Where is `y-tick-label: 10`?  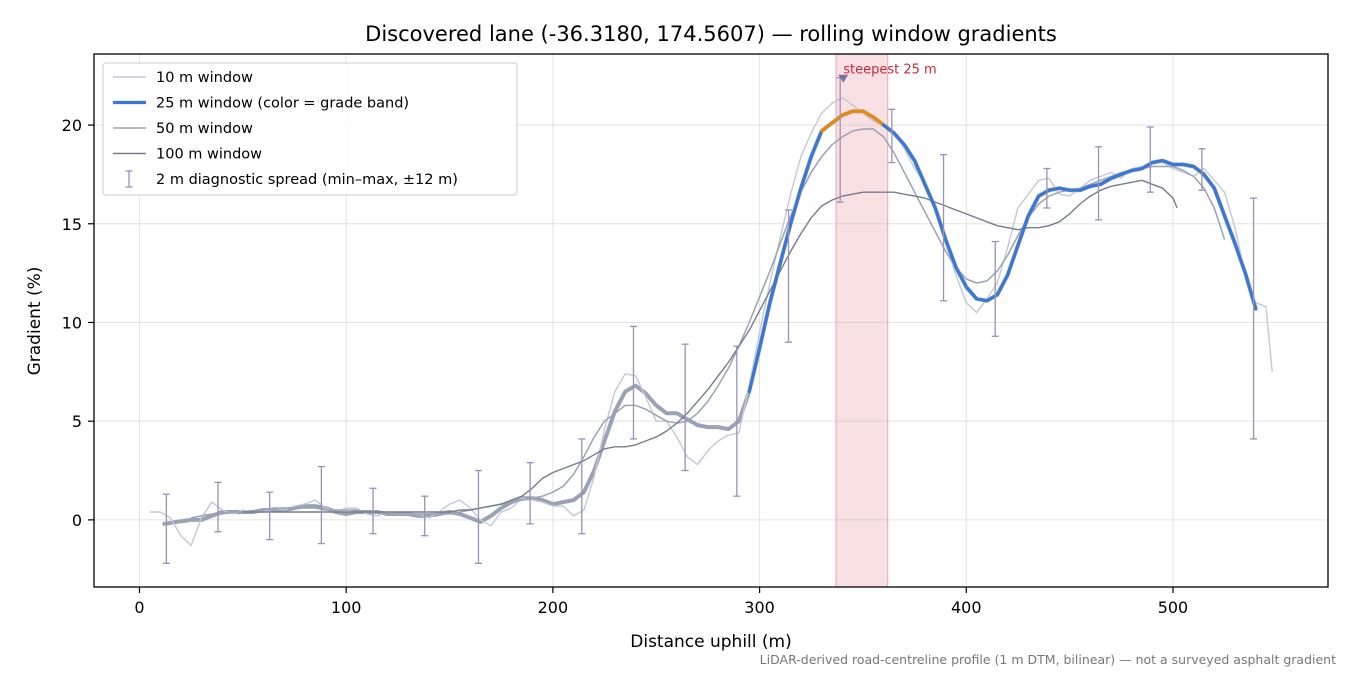
y-tick-label: 10 is located at coordinates (72, 322).